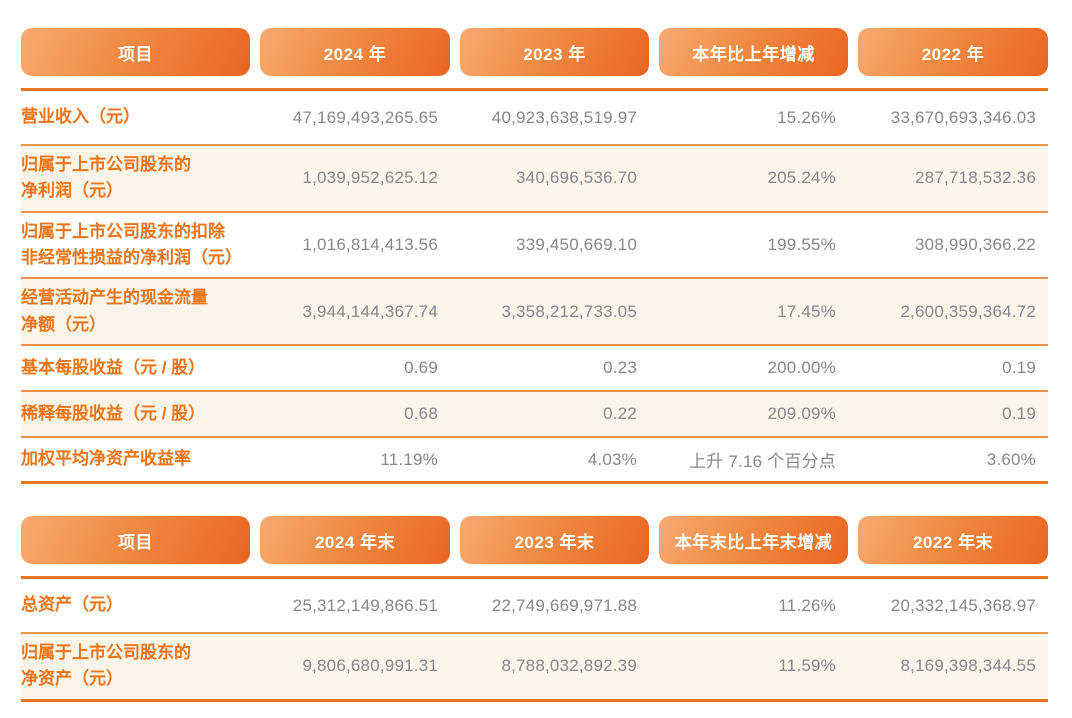 Image resolution: width=1072 pixels, height=718 pixels. Describe the element at coordinates (106, 666) in the screenshot. I see `row-label: 归属于上市公司股东的 净资产（元）` at that location.